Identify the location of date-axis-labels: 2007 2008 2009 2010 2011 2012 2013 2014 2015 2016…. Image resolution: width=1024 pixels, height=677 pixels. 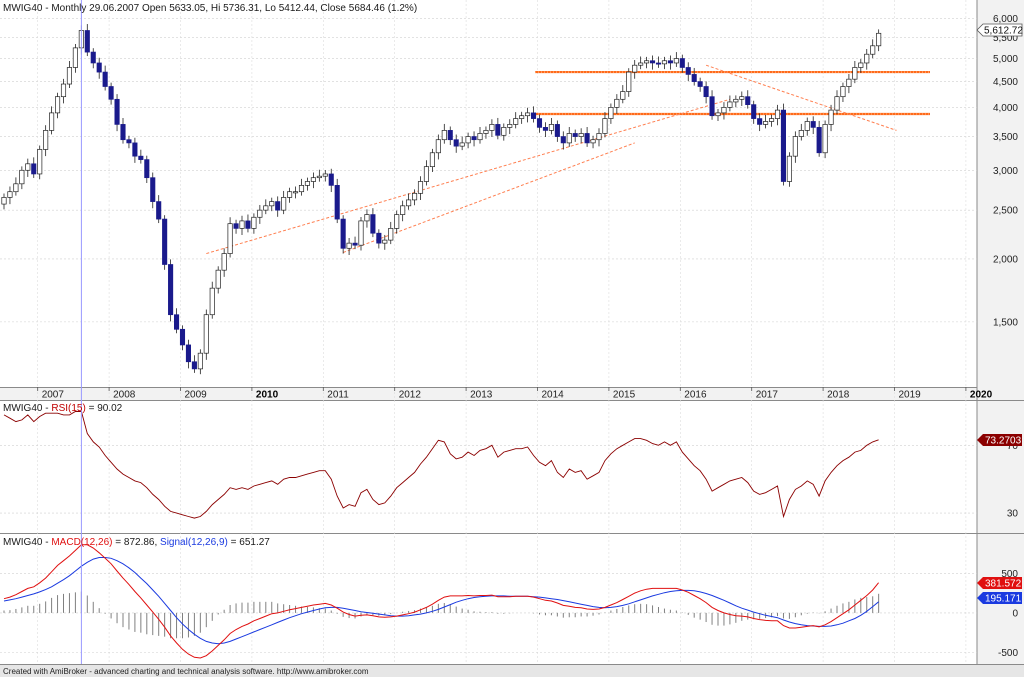
(517, 395).